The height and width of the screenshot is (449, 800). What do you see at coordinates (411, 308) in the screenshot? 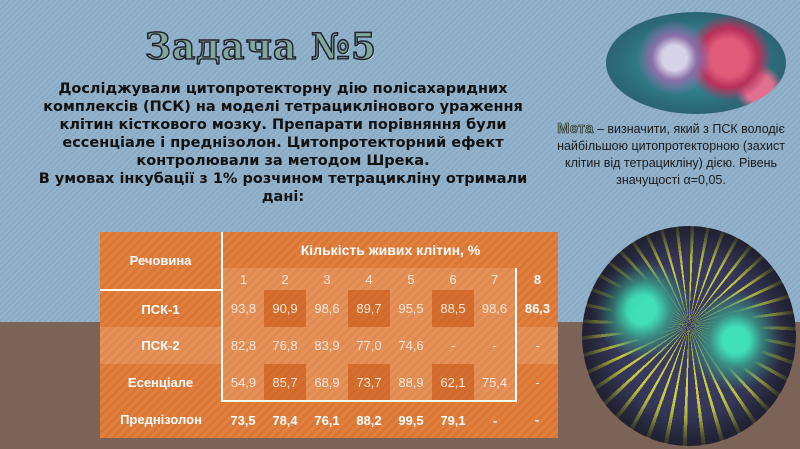
I see `table-cell: 95,5` at bounding box center [411, 308].